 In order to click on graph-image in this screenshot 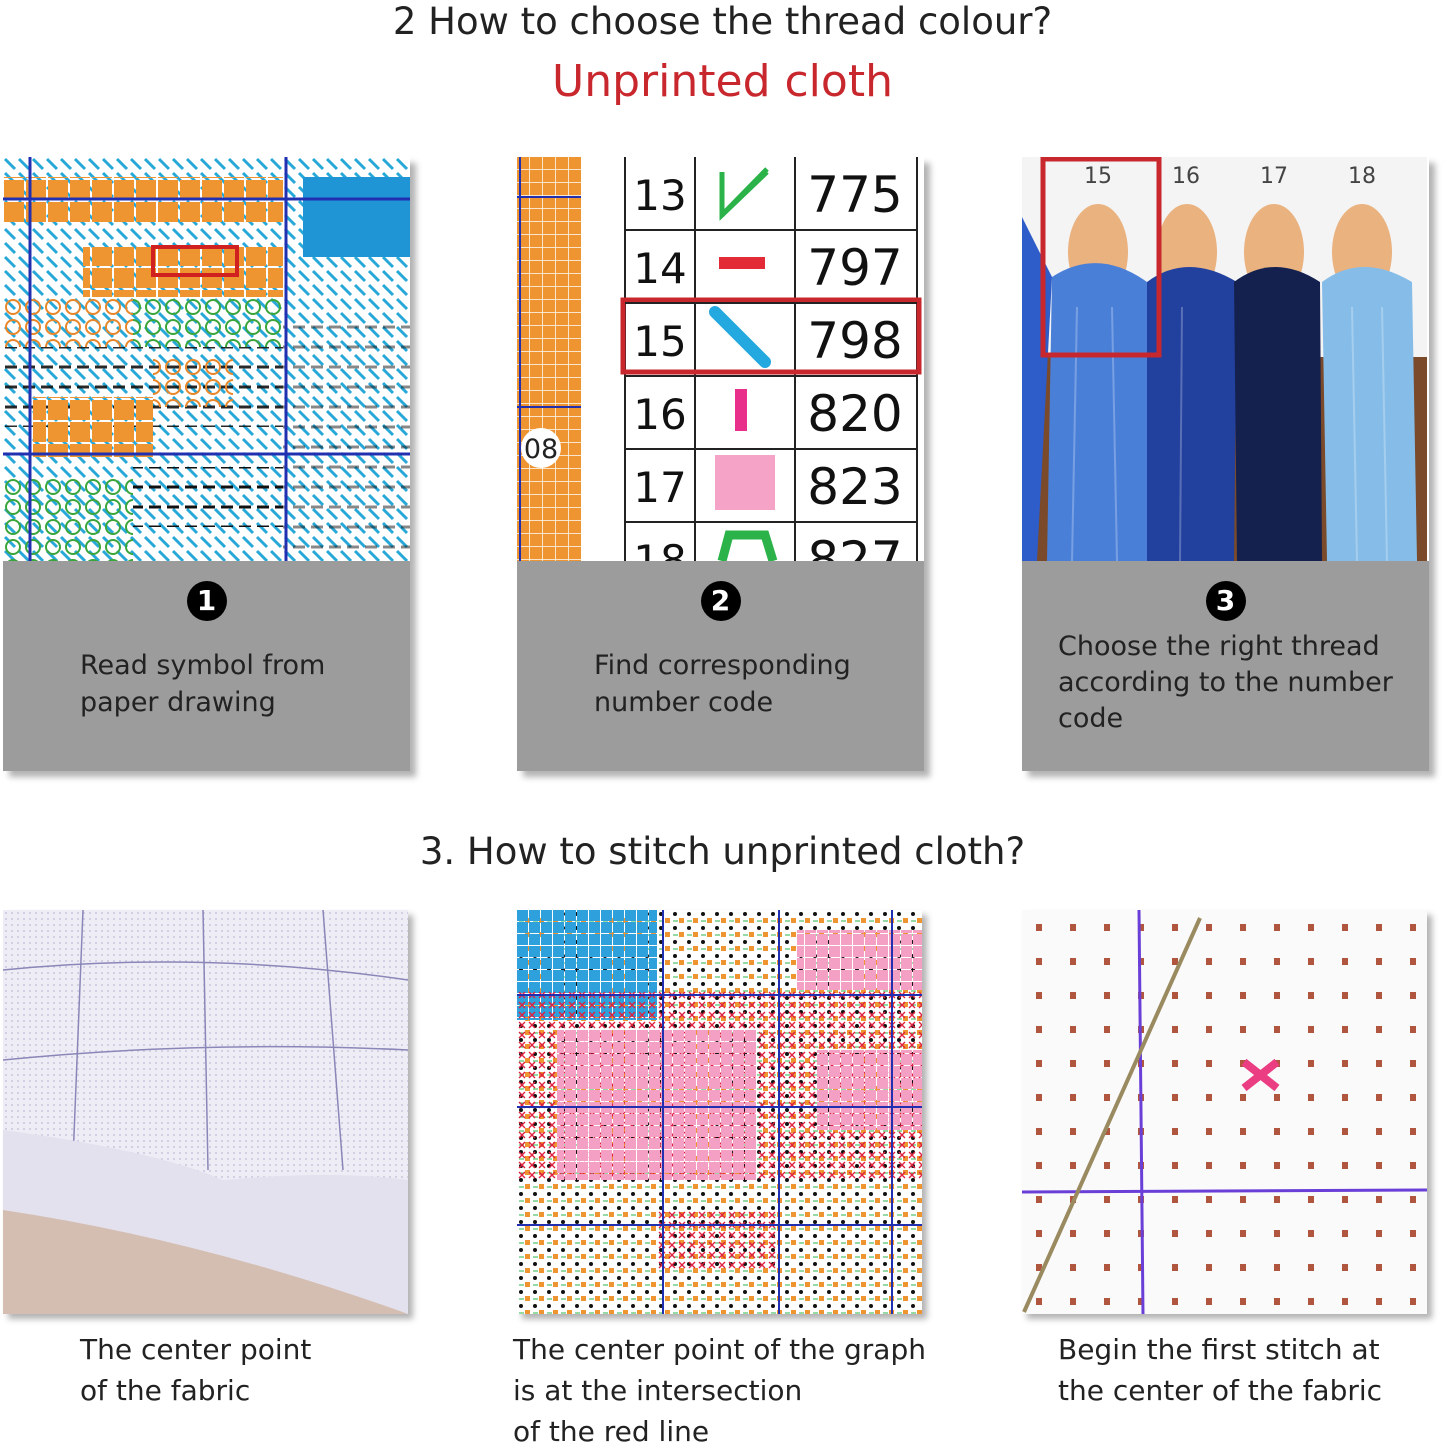, I will do `click(719, 1112)`.